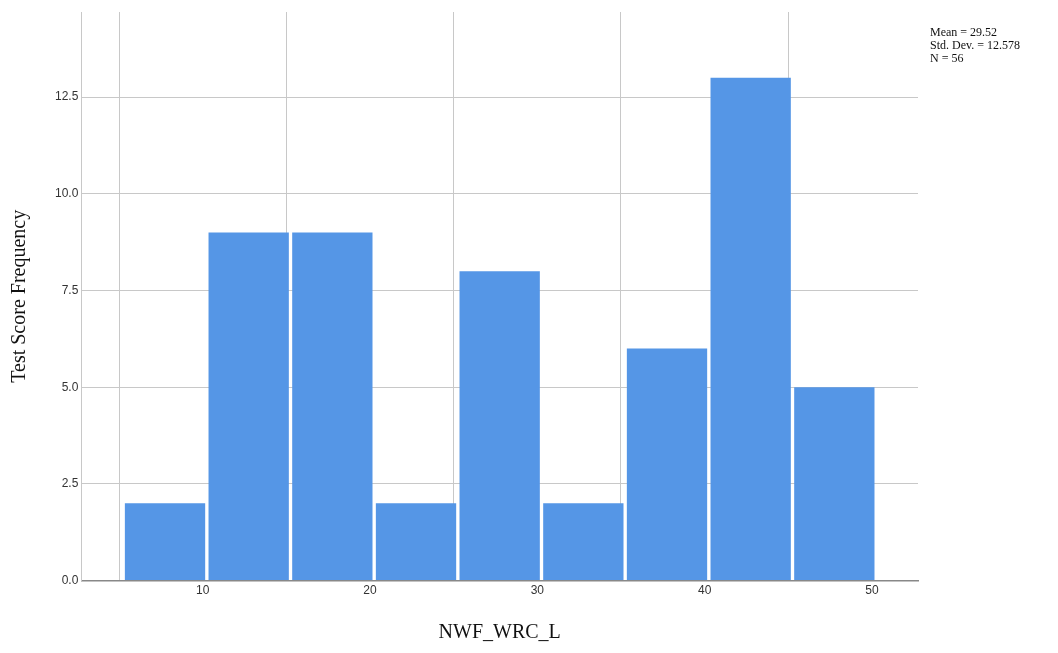  Describe the element at coordinates (537, 590) in the screenshot. I see `x-tick-label: 30` at that location.